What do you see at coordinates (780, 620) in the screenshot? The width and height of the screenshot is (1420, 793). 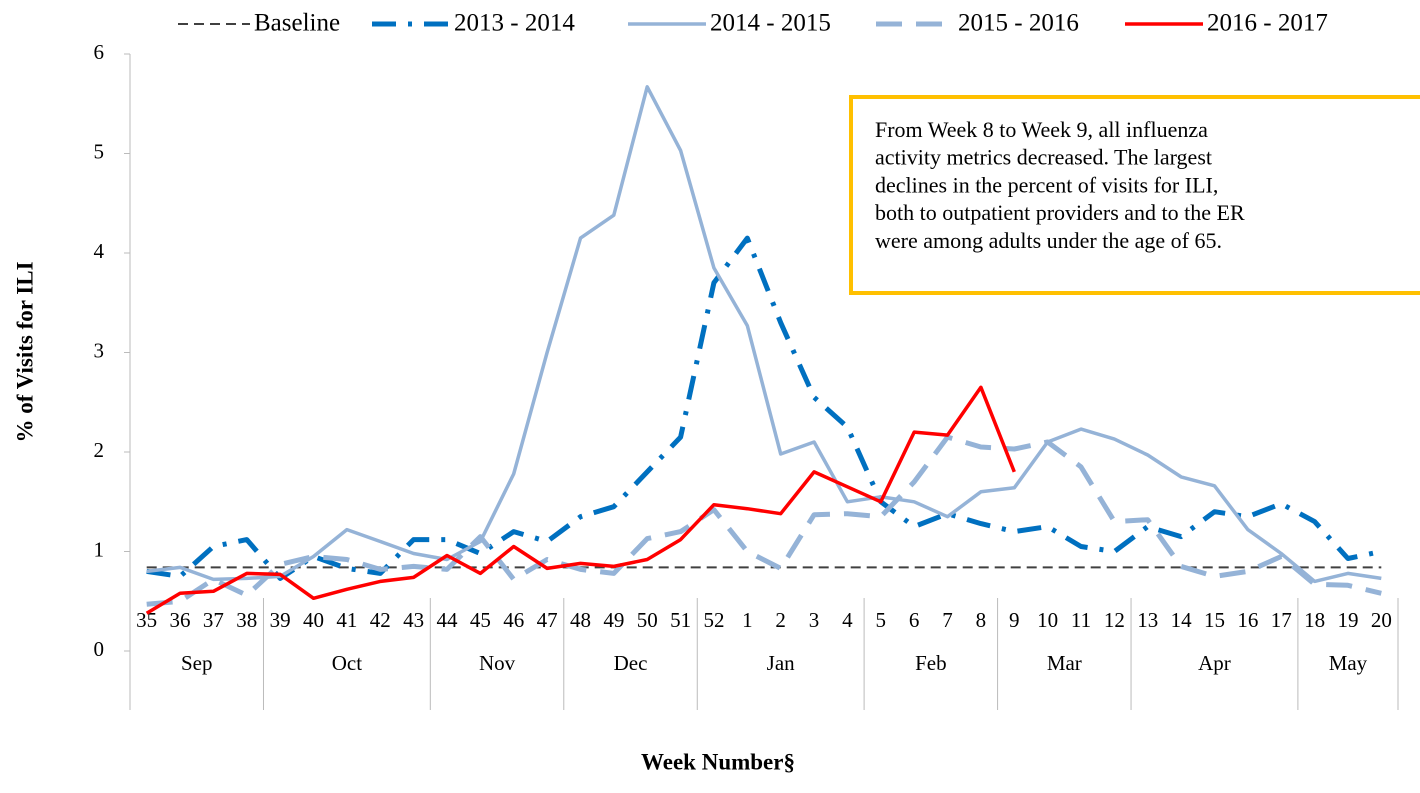 I see `x-tick-label: 2` at bounding box center [780, 620].